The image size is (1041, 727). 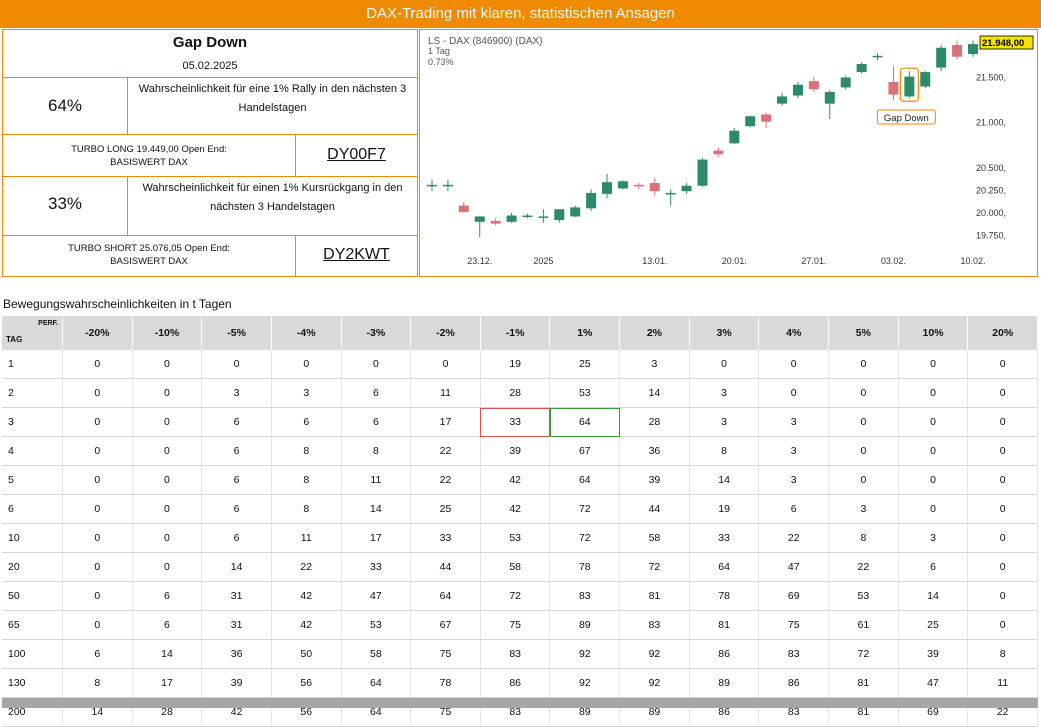 I want to click on y-tick-label: 20.250,, so click(x=991, y=190).